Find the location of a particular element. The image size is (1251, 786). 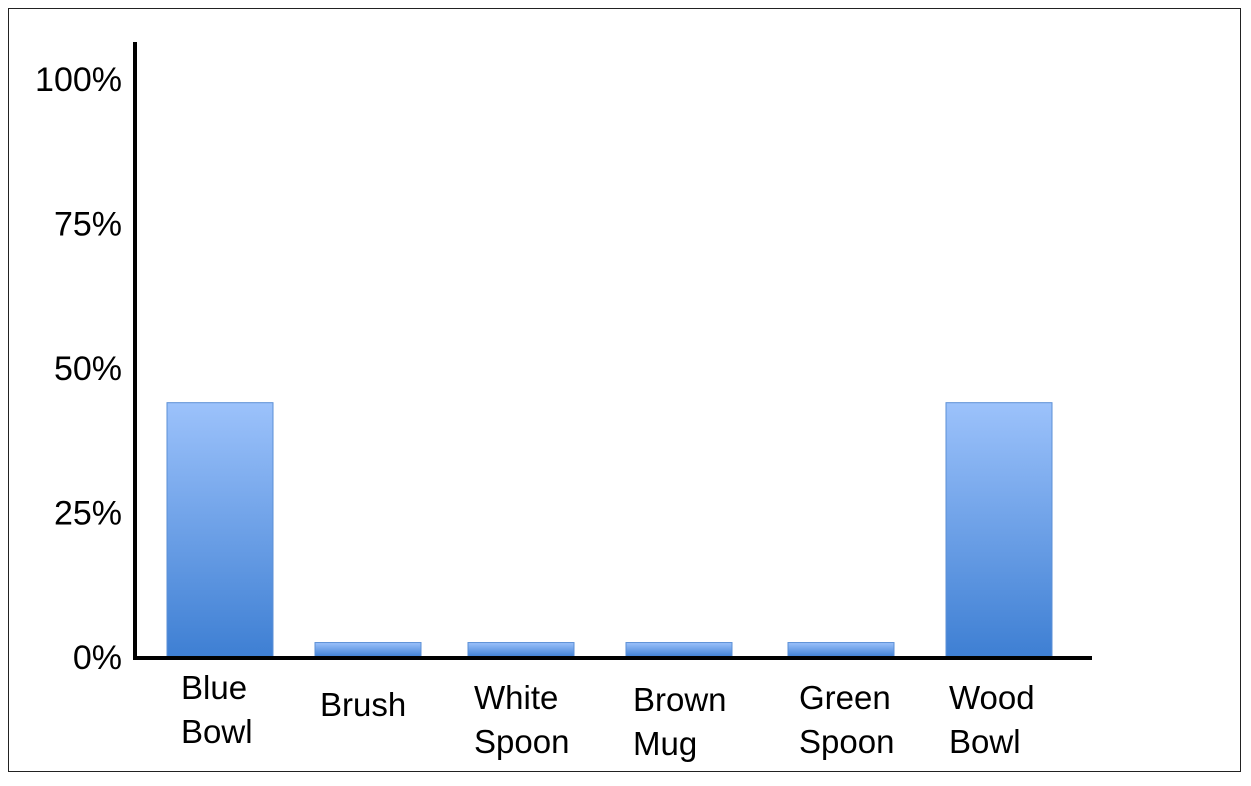

bar-green-spoon is located at coordinates (841, 650).